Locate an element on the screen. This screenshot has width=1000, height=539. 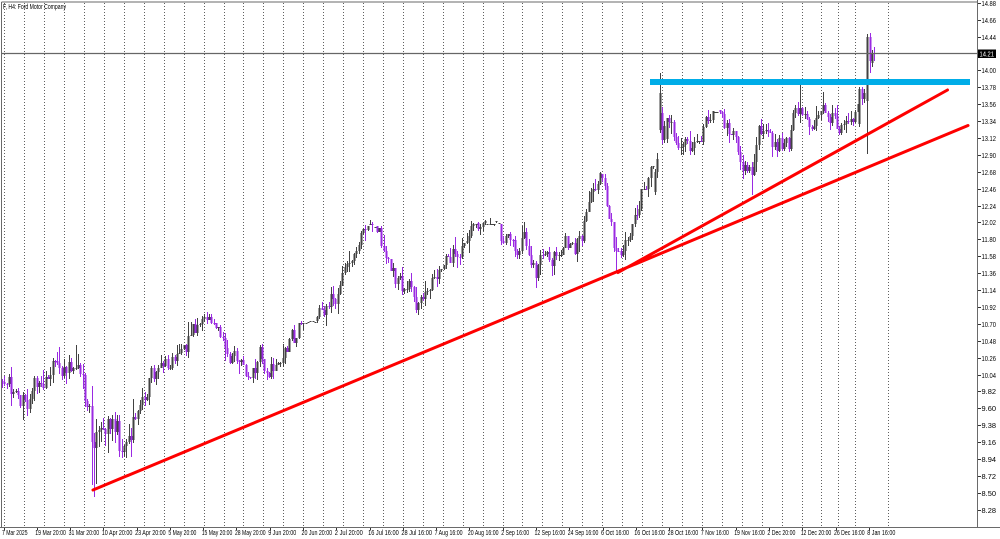
svg-text: 14.21 is located at coordinates (987, 53).